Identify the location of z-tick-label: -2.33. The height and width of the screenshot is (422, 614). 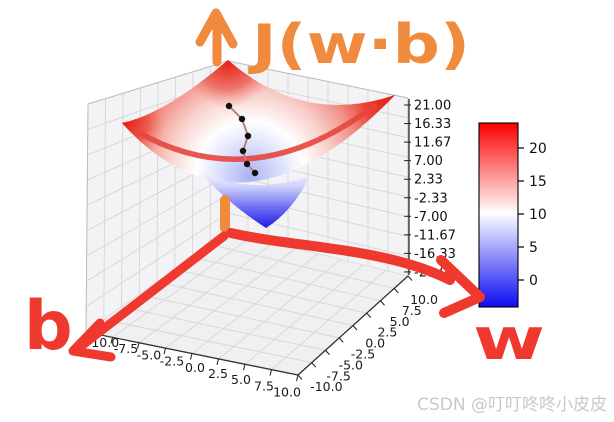
(431, 198).